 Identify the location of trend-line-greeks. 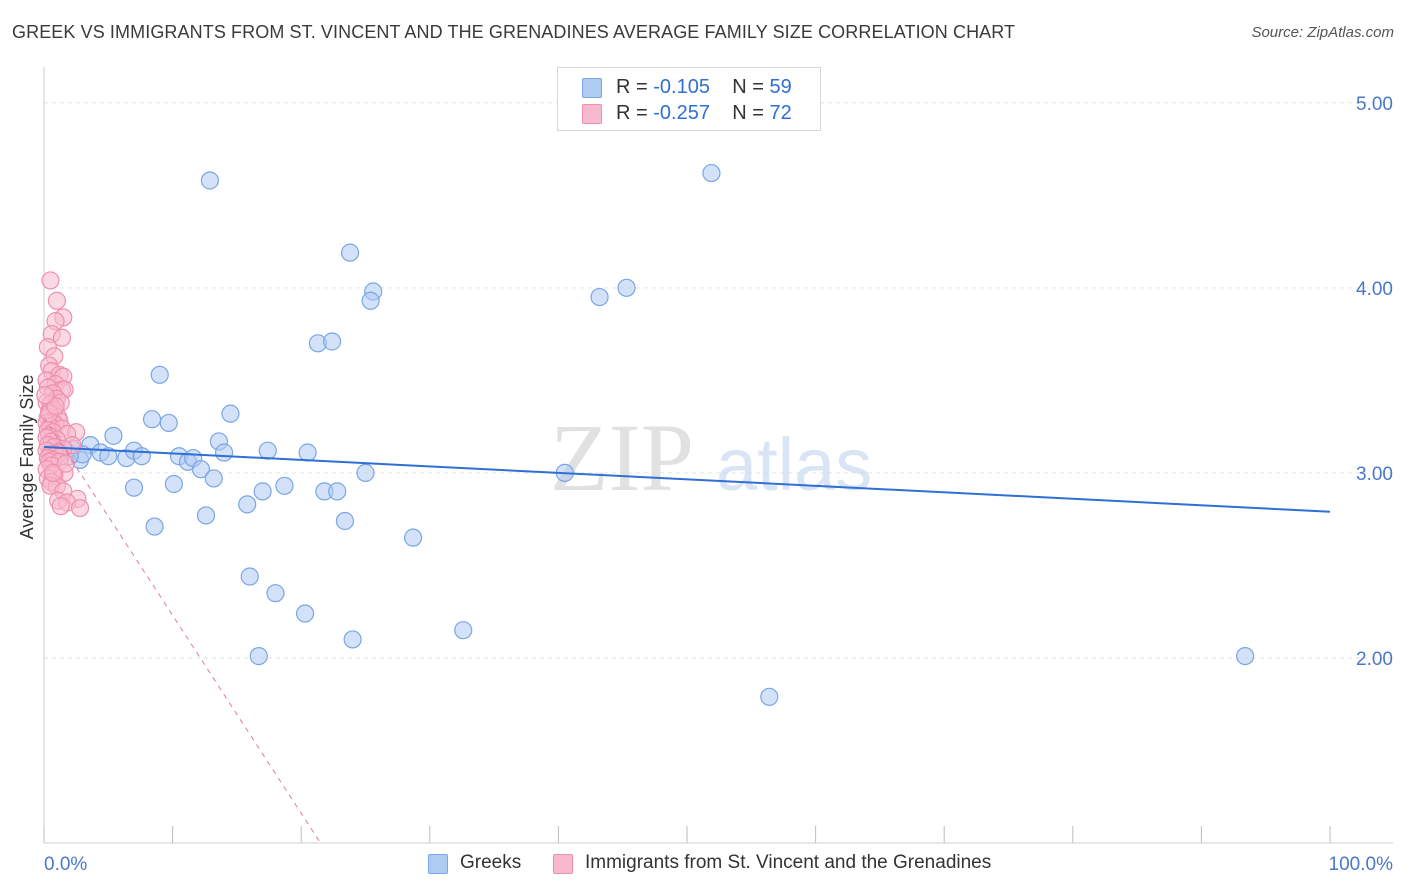
(687, 479).